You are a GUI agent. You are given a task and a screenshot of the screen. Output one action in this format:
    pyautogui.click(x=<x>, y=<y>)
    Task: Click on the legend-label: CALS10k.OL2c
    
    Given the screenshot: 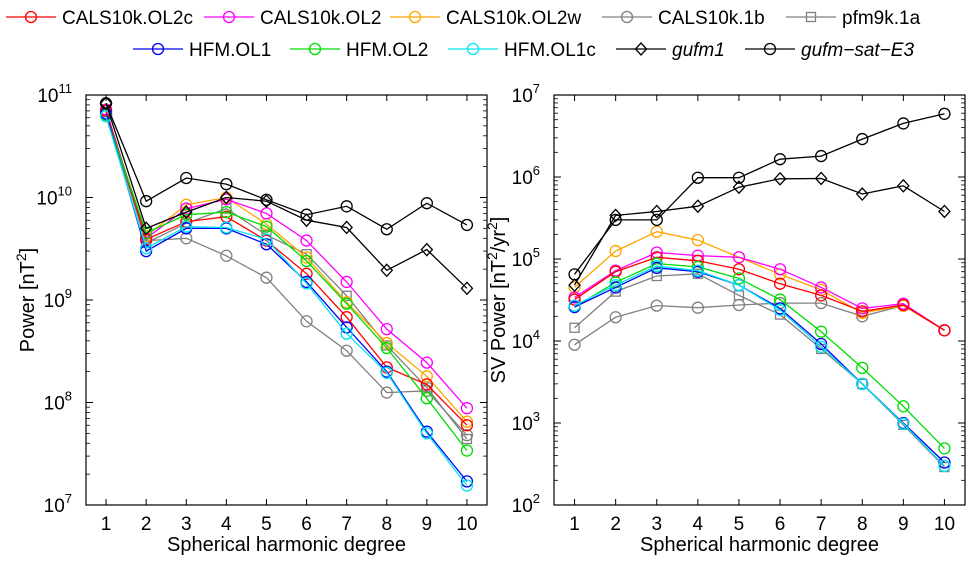 What is the action you would take?
    pyautogui.click(x=127, y=18)
    